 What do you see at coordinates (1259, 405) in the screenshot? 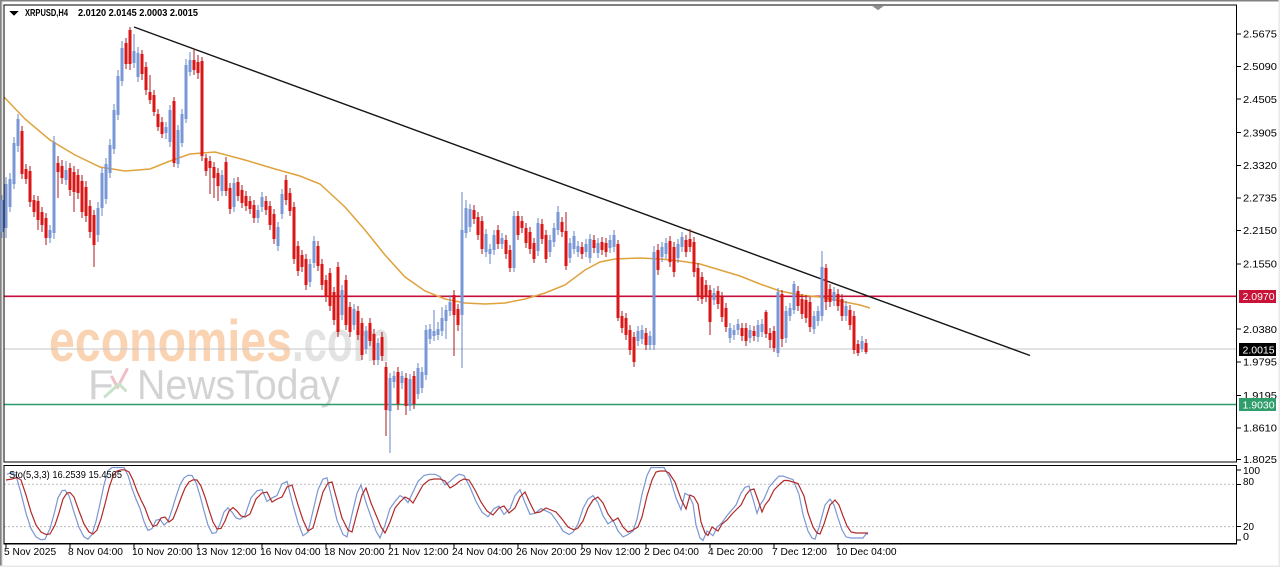
I see `svg-text: 1.9030` at bounding box center [1259, 405].